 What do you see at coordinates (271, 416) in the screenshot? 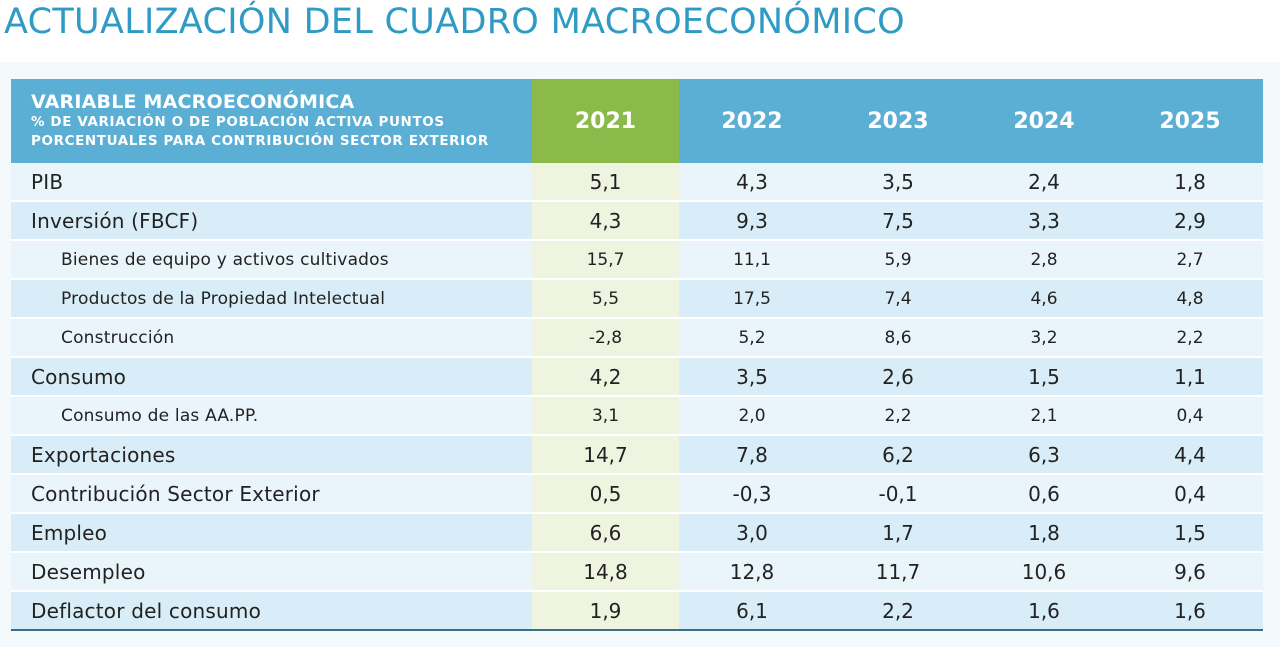
I see `row-label: Consumo de las AA.PP.` at bounding box center [271, 416].